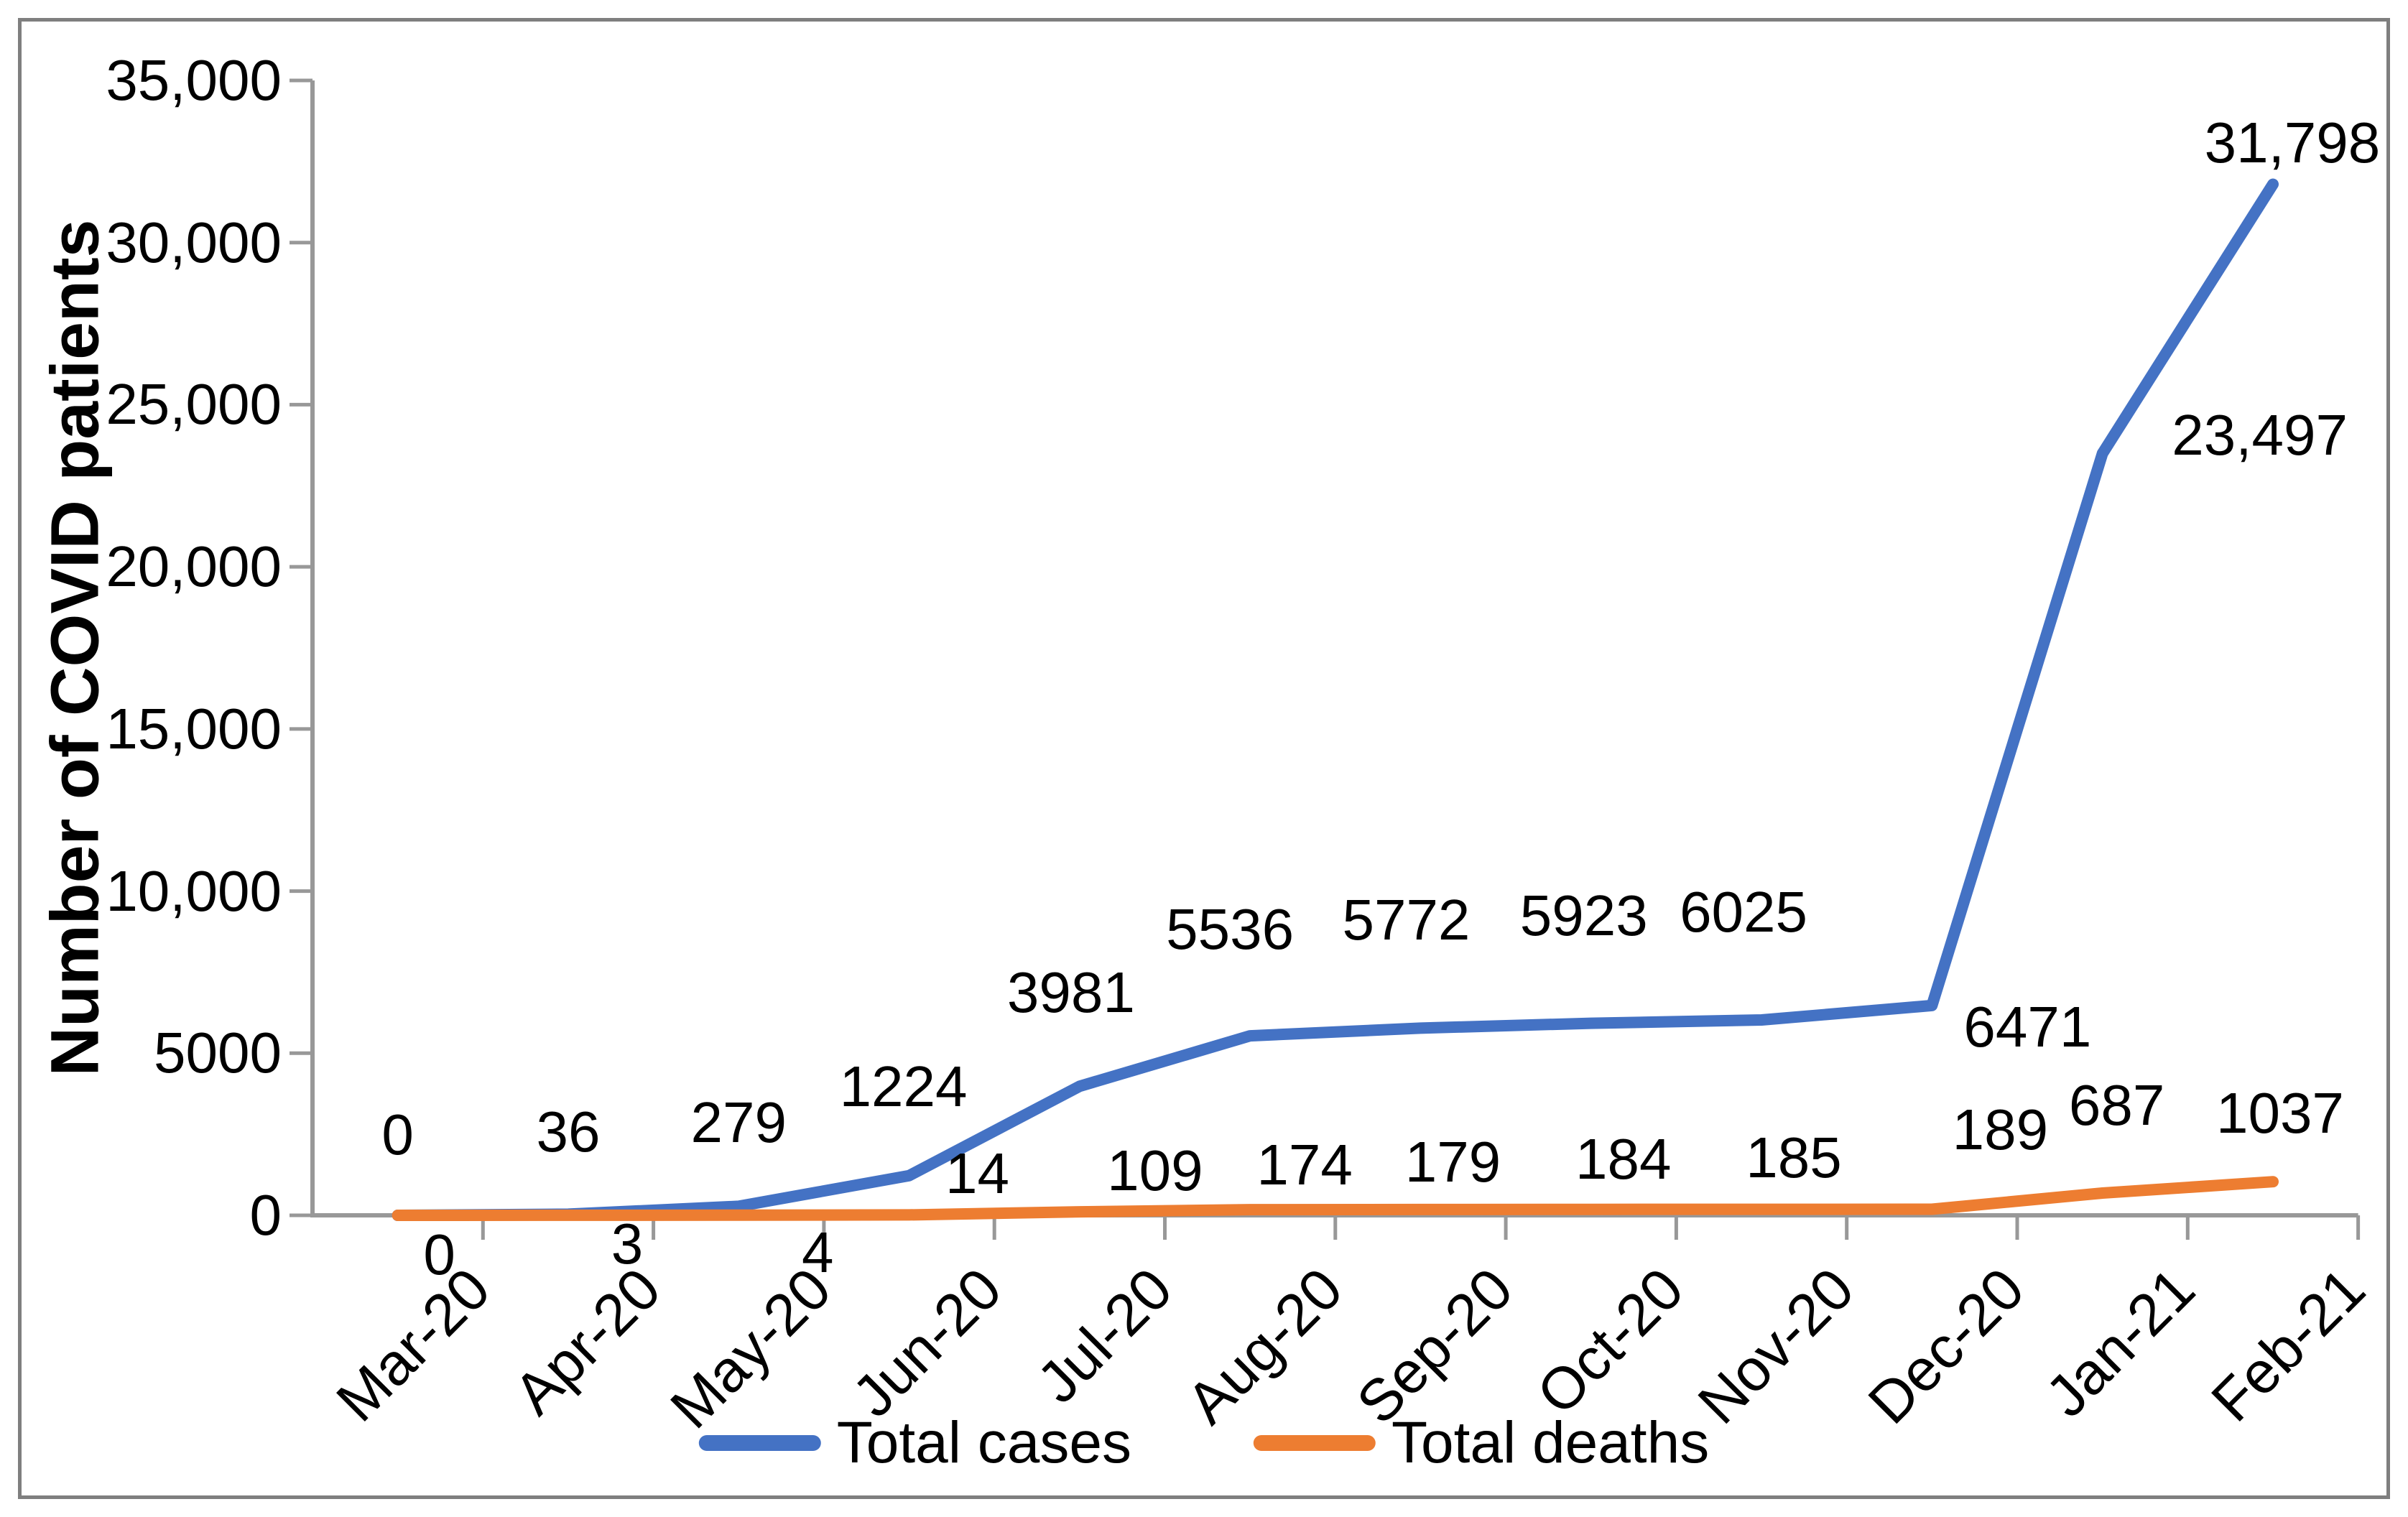 Image resolution: width=2408 pixels, height=1517 pixels. Describe the element at coordinates (1070, 992) in the screenshot. I see `data-label-total-cases-Jul-20: 3981` at that location.